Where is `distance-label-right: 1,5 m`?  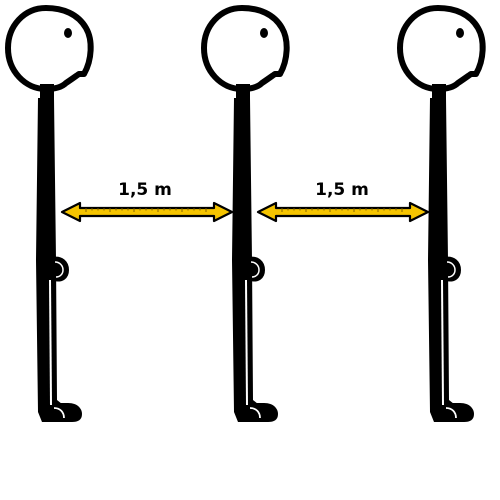 distance-label-right: 1,5 m is located at coordinates (342, 190).